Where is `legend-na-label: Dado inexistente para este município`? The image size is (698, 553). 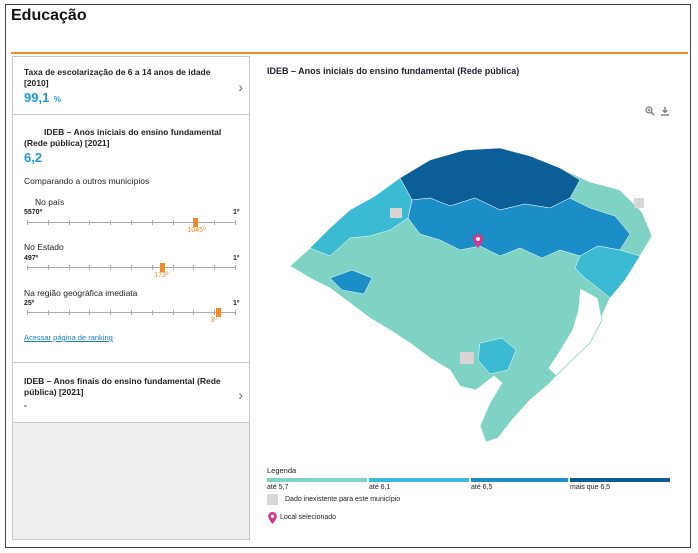 legend-na-label: Dado inexistente para este município is located at coordinates (343, 499).